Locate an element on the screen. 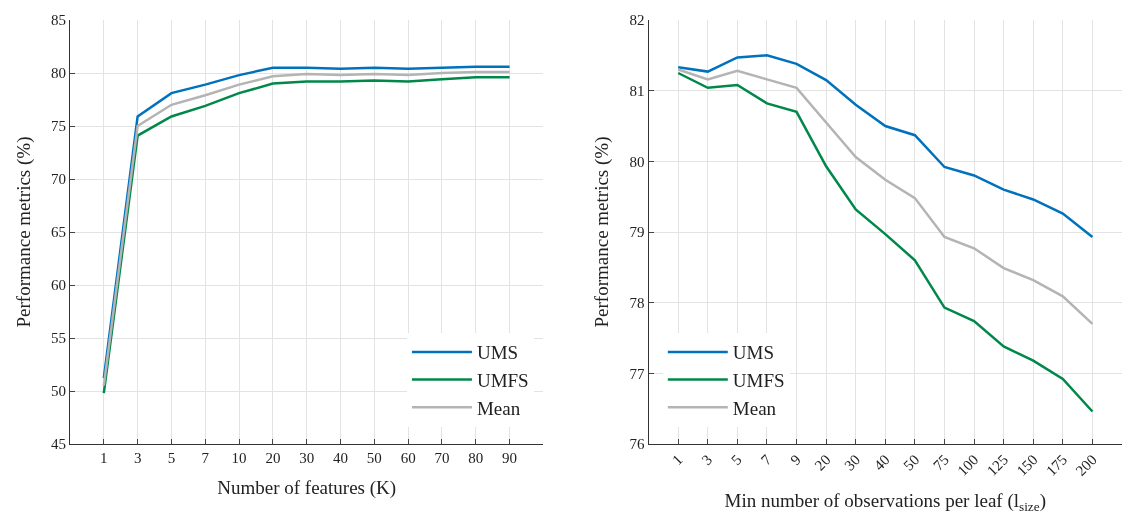  y-tick-label: 60 is located at coordinates (58, 285).